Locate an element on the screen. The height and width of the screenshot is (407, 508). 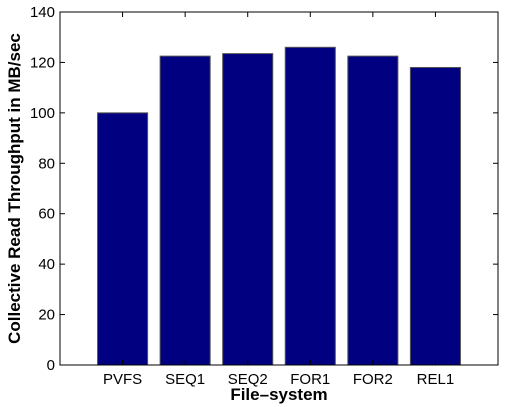
bar-rel1 is located at coordinates (435, 216).